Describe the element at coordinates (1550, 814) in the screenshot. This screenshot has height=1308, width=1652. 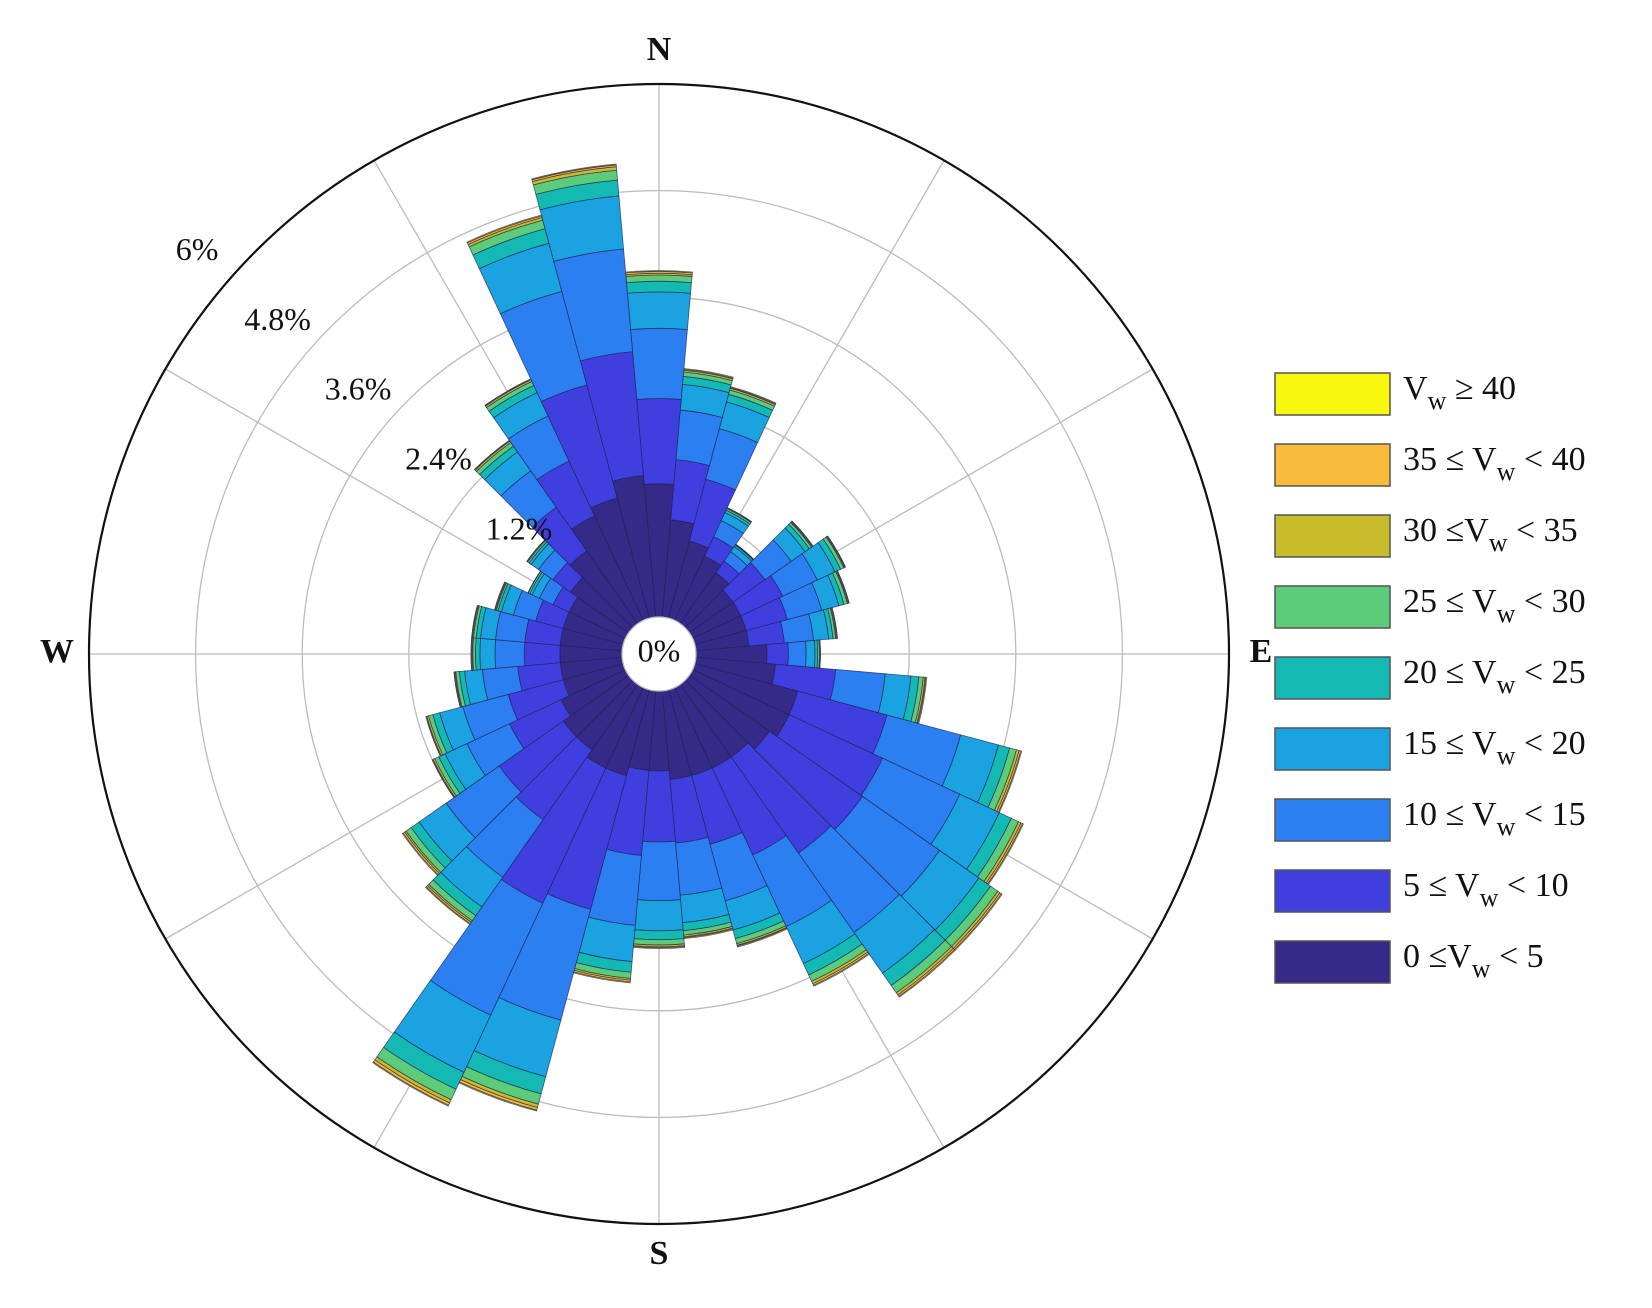
I see `legend-label-part: < 15` at that location.